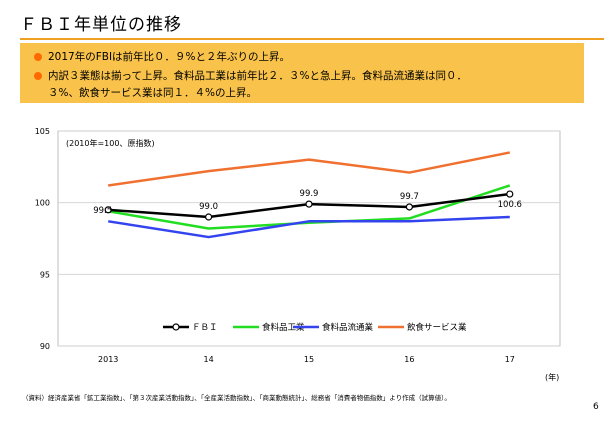 Image resolution: width=615 pixels, height=426 pixels. What do you see at coordinates (437, 327) in the screenshot?
I see `legend-label: 飲食サービス業` at bounding box center [437, 327].